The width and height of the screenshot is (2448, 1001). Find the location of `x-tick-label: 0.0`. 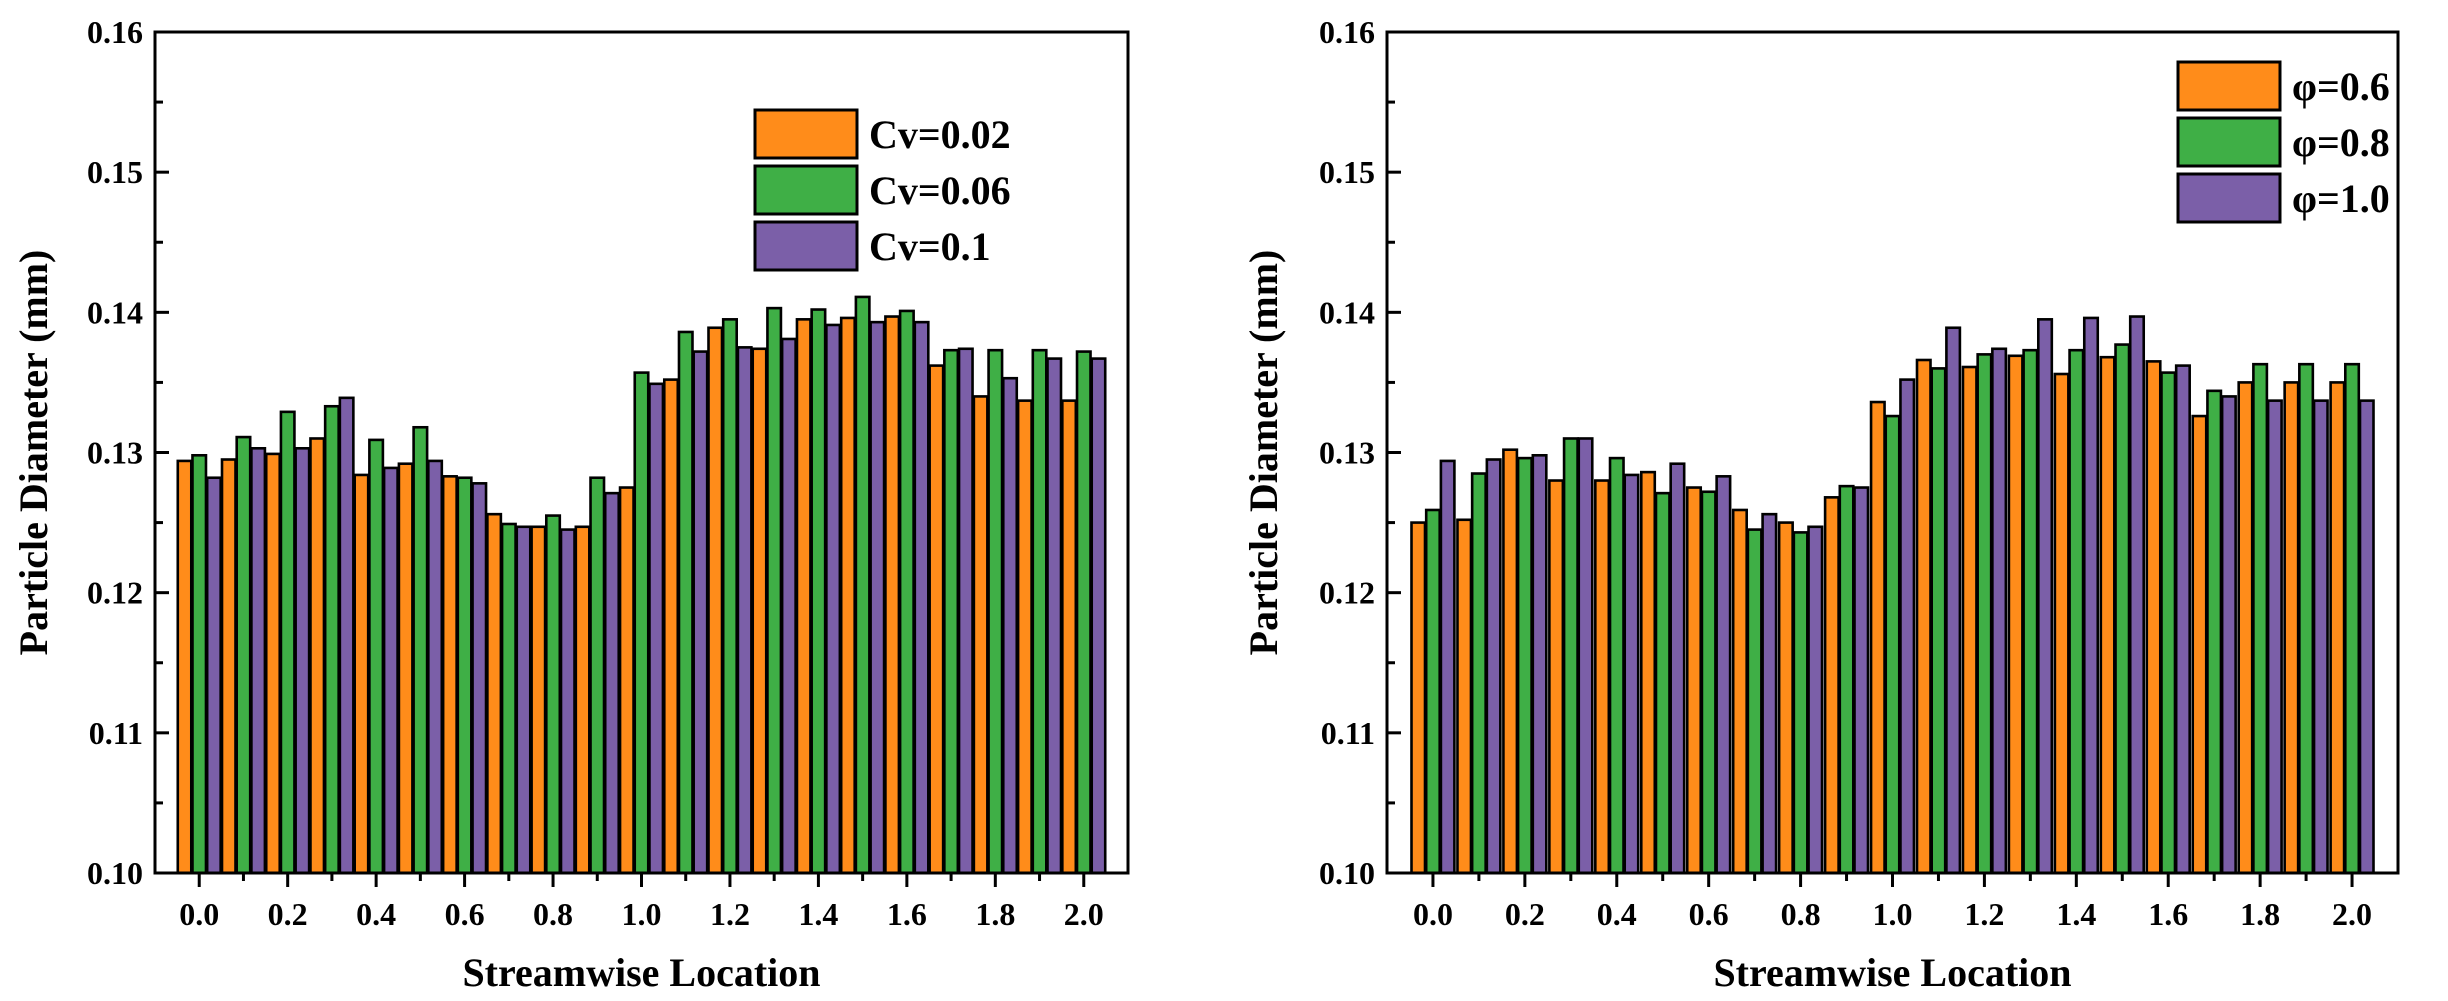

x-tick-label: 0.0 is located at coordinates (1433, 914).